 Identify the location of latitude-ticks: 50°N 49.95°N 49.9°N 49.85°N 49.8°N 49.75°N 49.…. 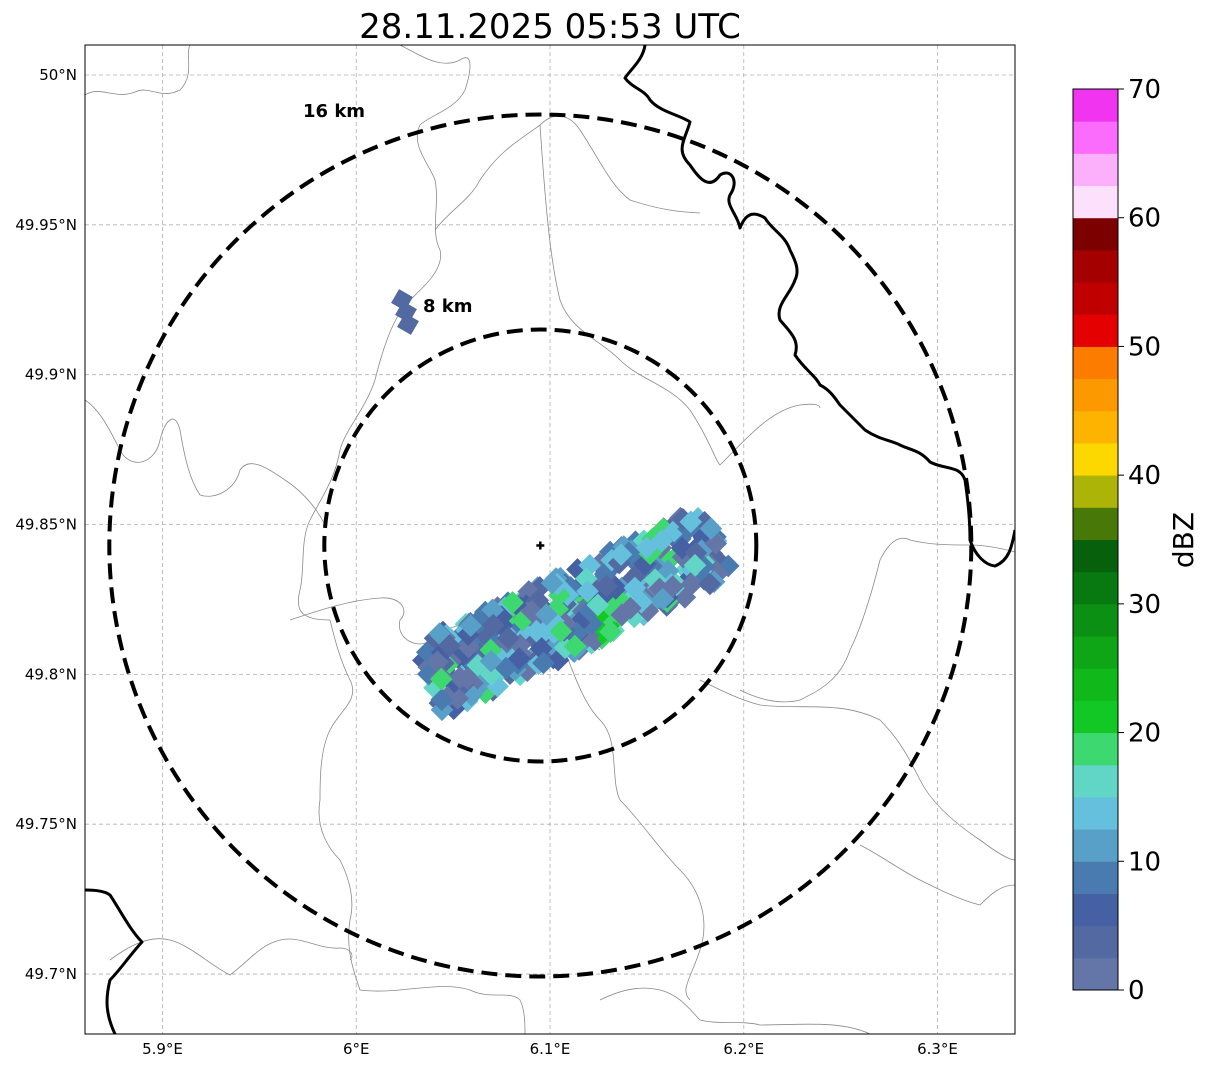
(46, 524).